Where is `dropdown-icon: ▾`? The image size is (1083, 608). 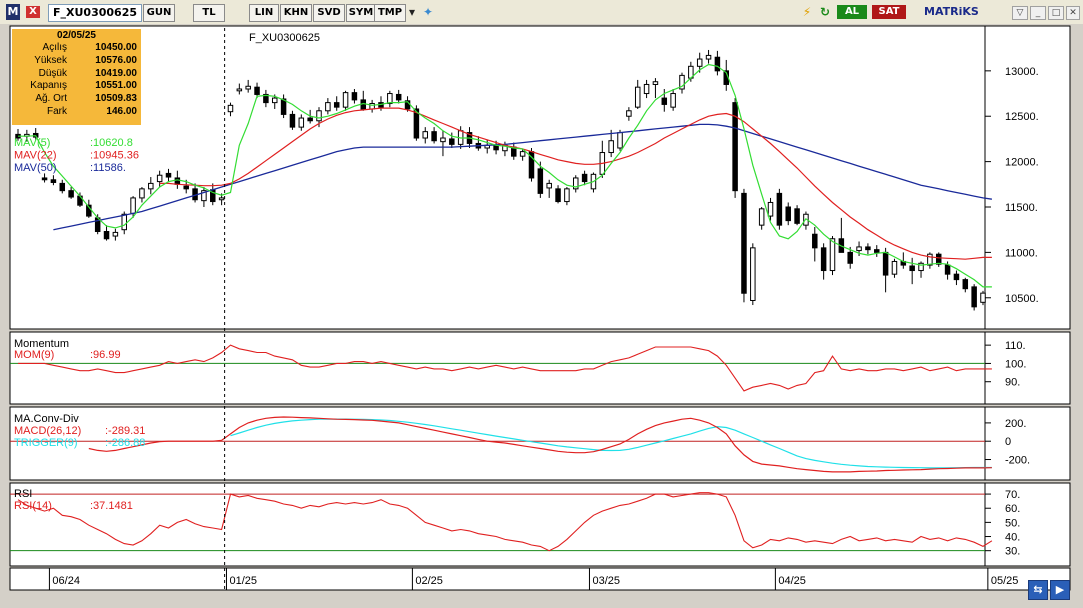
dropdown-icon: ▾ is located at coordinates (412, 12).